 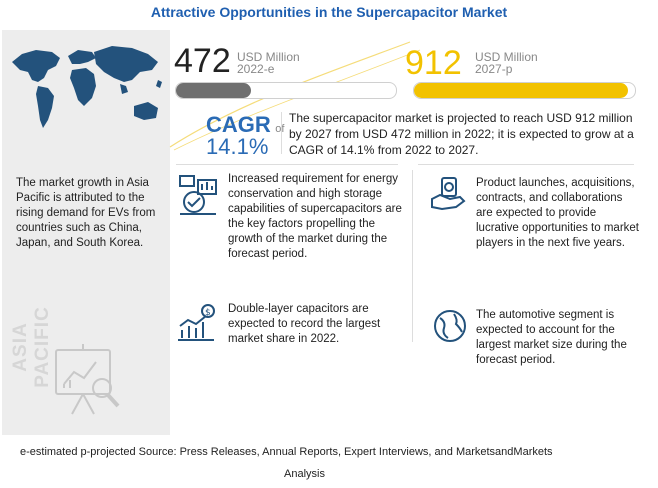 I want to click on stat-2022-value: 472, so click(x=202, y=61).